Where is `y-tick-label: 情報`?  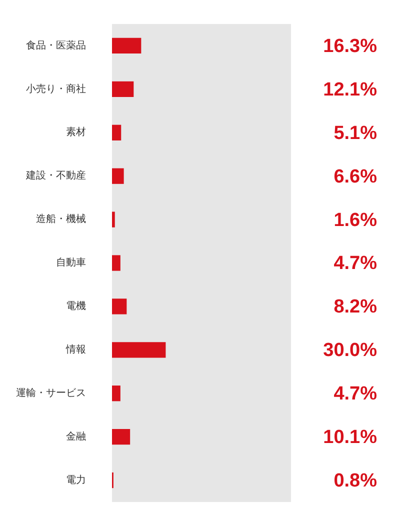 y-tick-label: 情報 is located at coordinates (75, 350).